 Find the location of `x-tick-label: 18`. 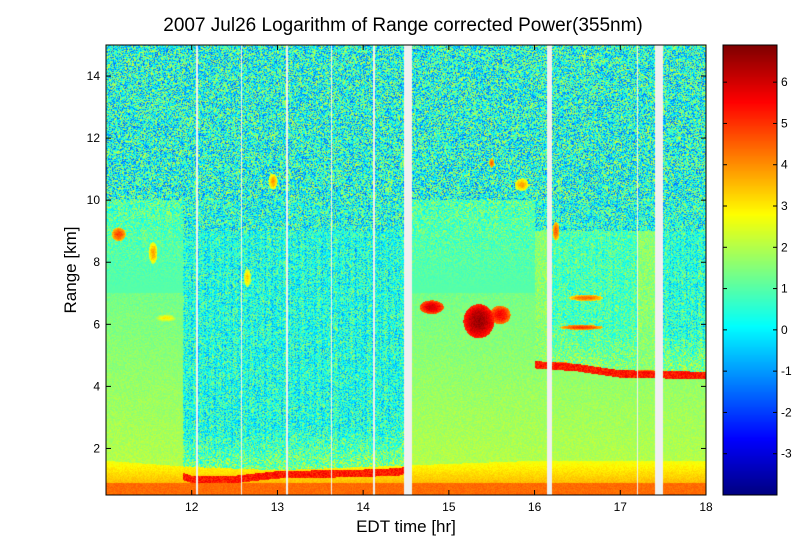

x-tick-label: 18 is located at coordinates (706, 507).